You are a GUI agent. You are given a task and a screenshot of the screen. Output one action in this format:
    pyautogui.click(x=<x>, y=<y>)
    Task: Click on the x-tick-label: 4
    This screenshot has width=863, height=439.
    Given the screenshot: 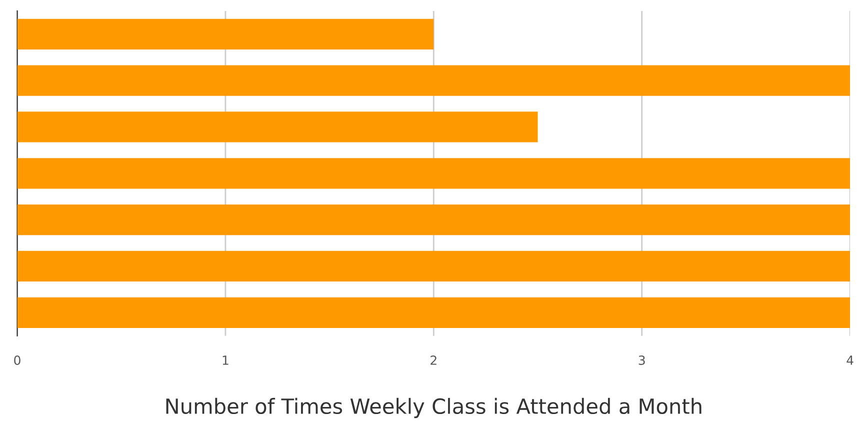 What is the action you would take?
    pyautogui.click(x=850, y=360)
    